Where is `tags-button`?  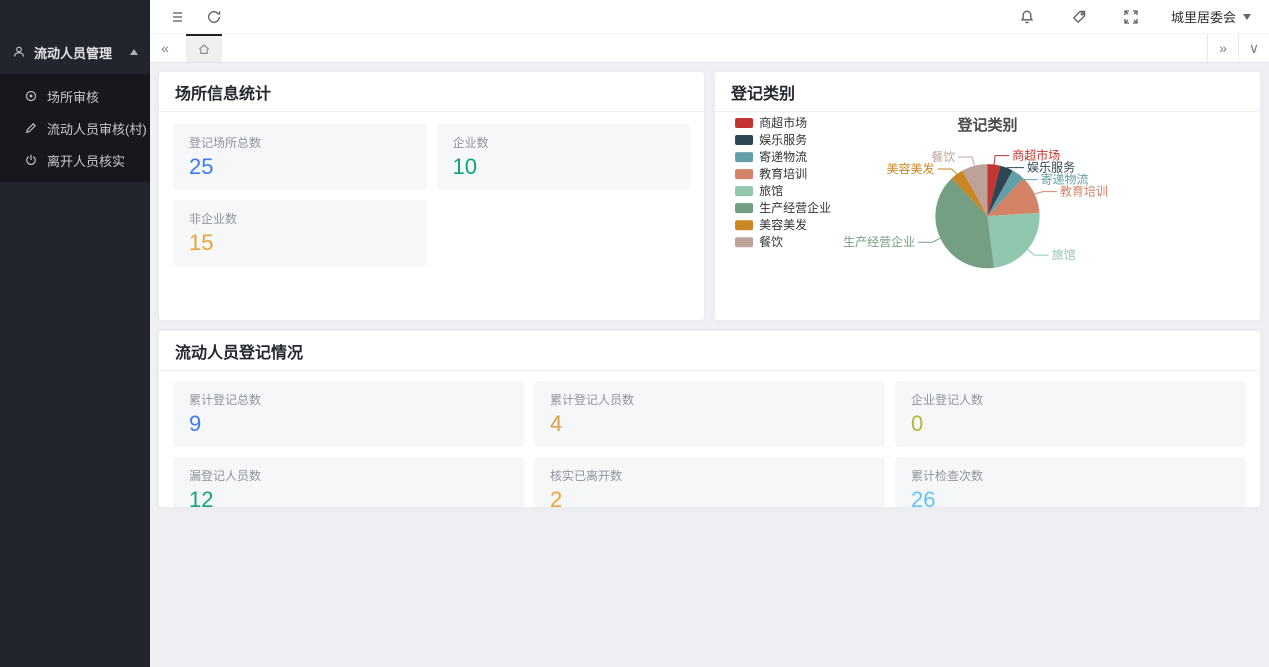
tags-button is located at coordinates (1079, 17).